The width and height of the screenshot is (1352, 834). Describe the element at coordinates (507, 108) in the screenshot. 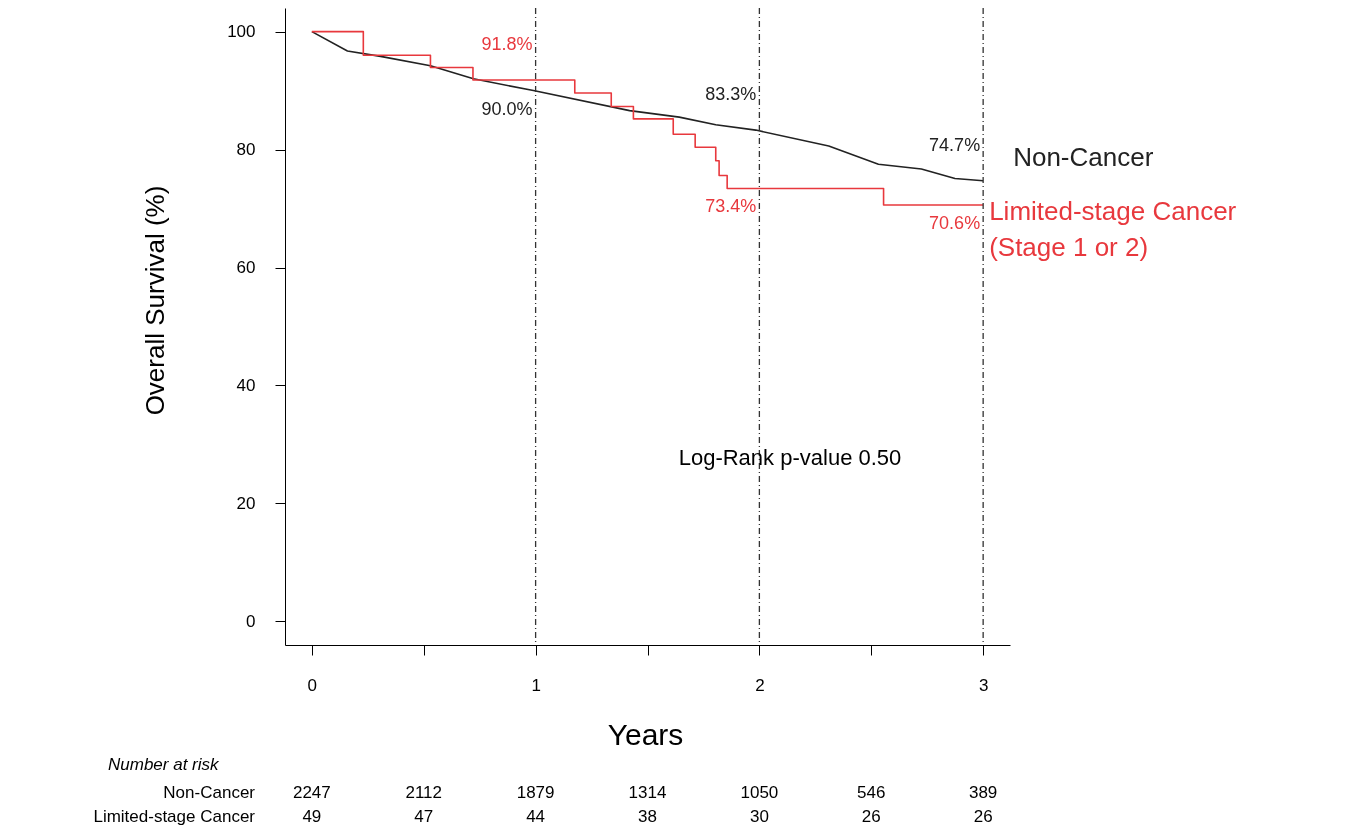

I see `annotation: 90.0%` at that location.